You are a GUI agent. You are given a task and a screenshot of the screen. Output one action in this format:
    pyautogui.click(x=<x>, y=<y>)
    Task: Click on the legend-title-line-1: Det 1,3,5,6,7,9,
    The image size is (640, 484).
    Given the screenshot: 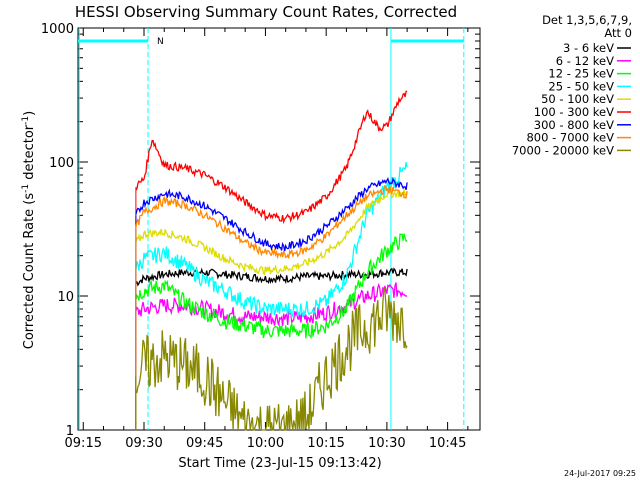 What is the action you would take?
    pyautogui.click(x=587, y=20)
    